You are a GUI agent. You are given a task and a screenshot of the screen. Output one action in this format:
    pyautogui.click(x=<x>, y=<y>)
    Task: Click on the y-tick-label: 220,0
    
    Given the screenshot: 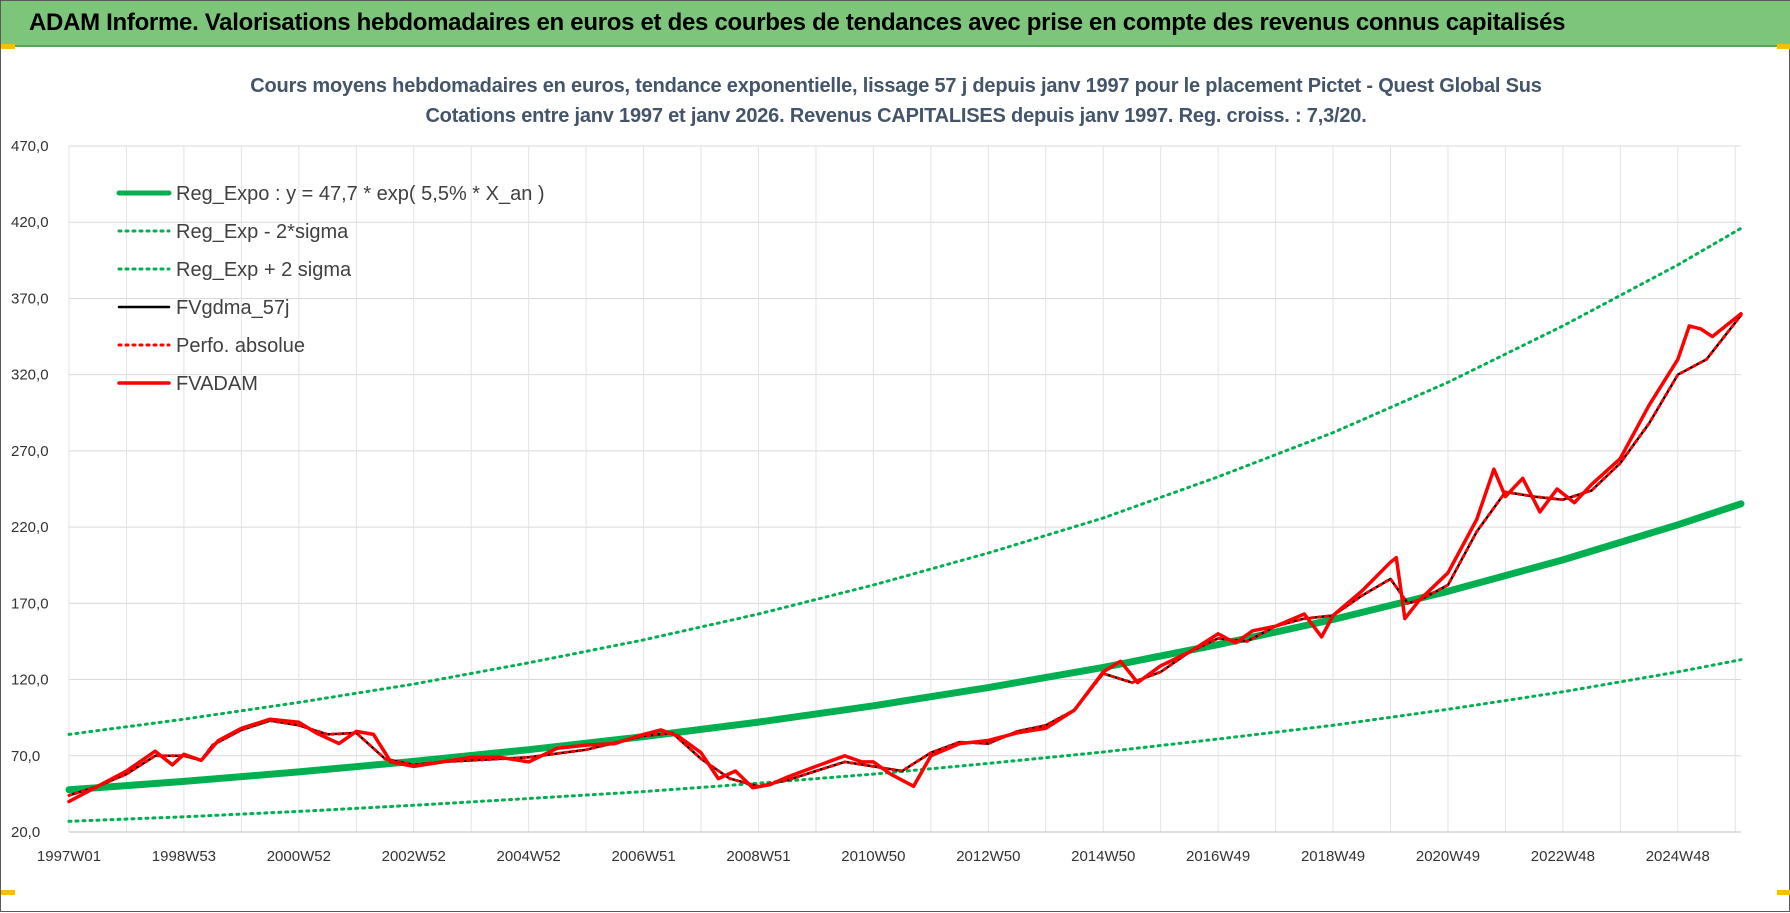 What is the action you would take?
    pyautogui.click(x=30, y=527)
    